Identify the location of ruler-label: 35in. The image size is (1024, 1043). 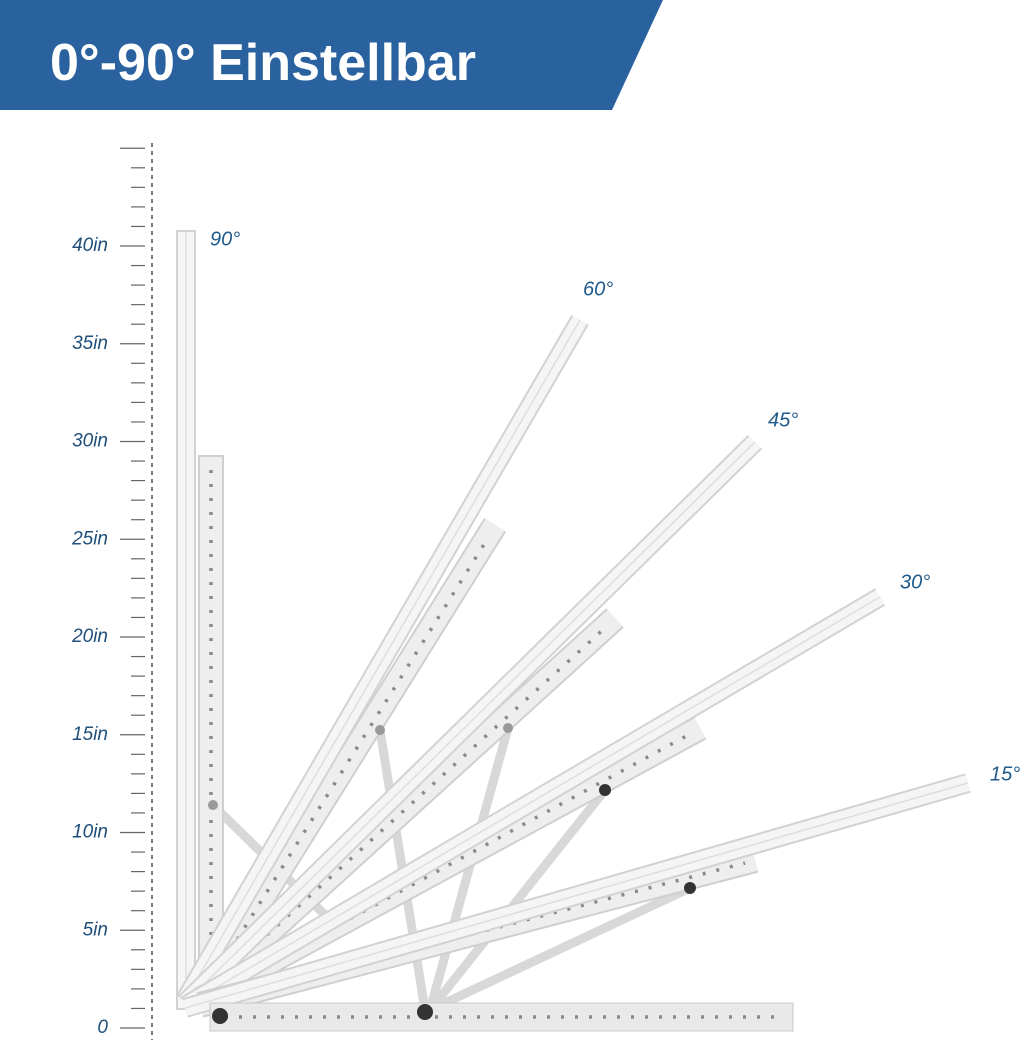
(90, 343).